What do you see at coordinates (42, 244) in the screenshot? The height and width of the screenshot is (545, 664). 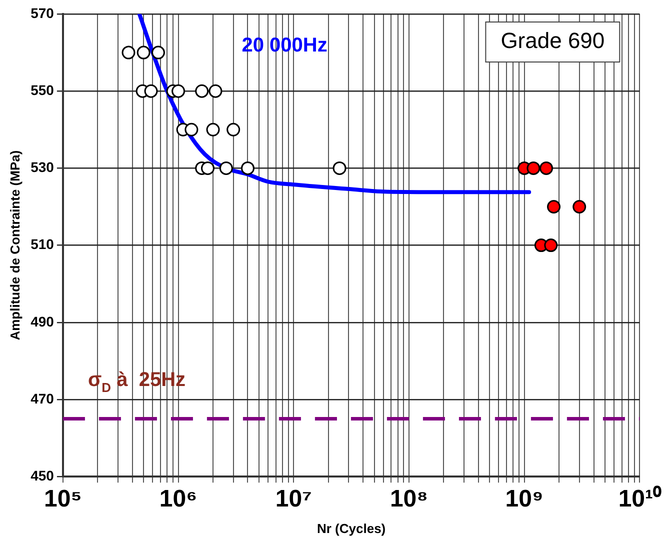 I see `y-tick-label: 510` at bounding box center [42, 244].